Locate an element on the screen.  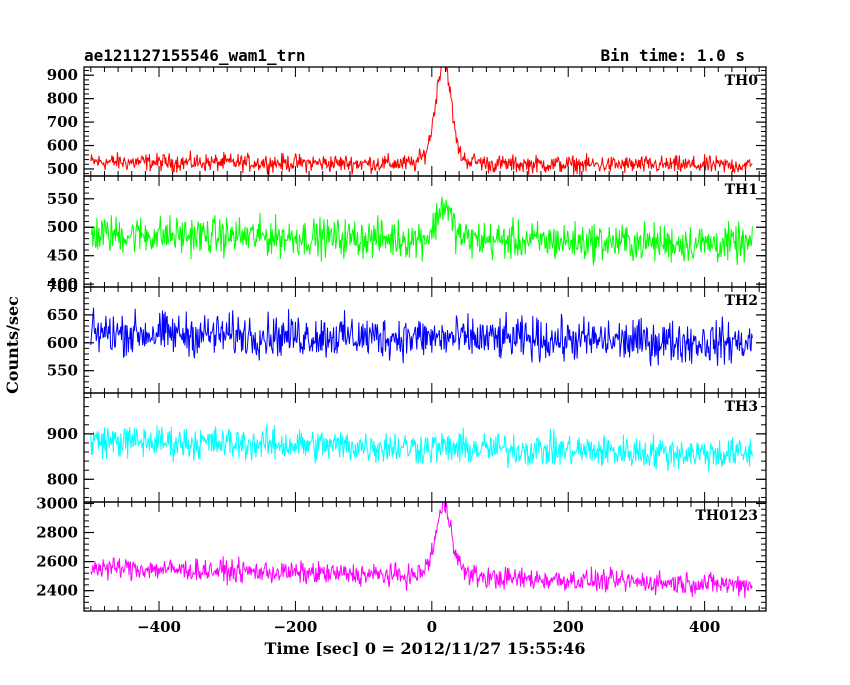
y-tick-label: 650 is located at coordinates (62, 315).